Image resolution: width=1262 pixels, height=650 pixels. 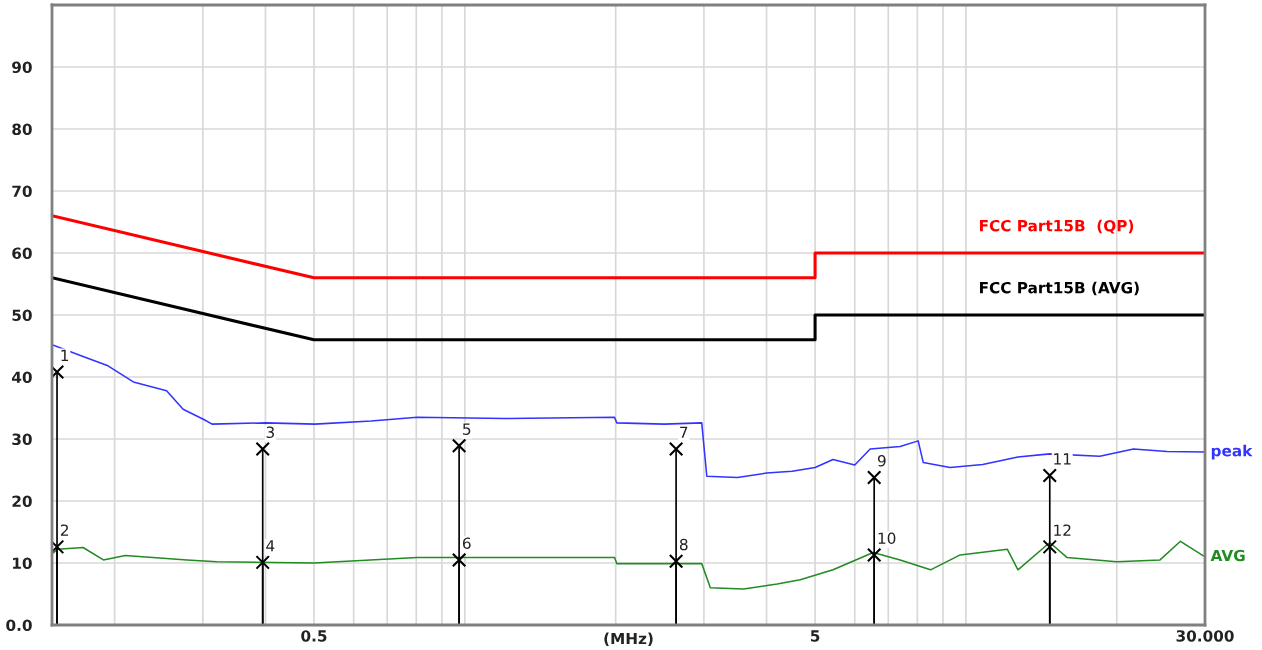 What do you see at coordinates (21, 377) in the screenshot?
I see `y-tick-label: 40` at bounding box center [21, 377].